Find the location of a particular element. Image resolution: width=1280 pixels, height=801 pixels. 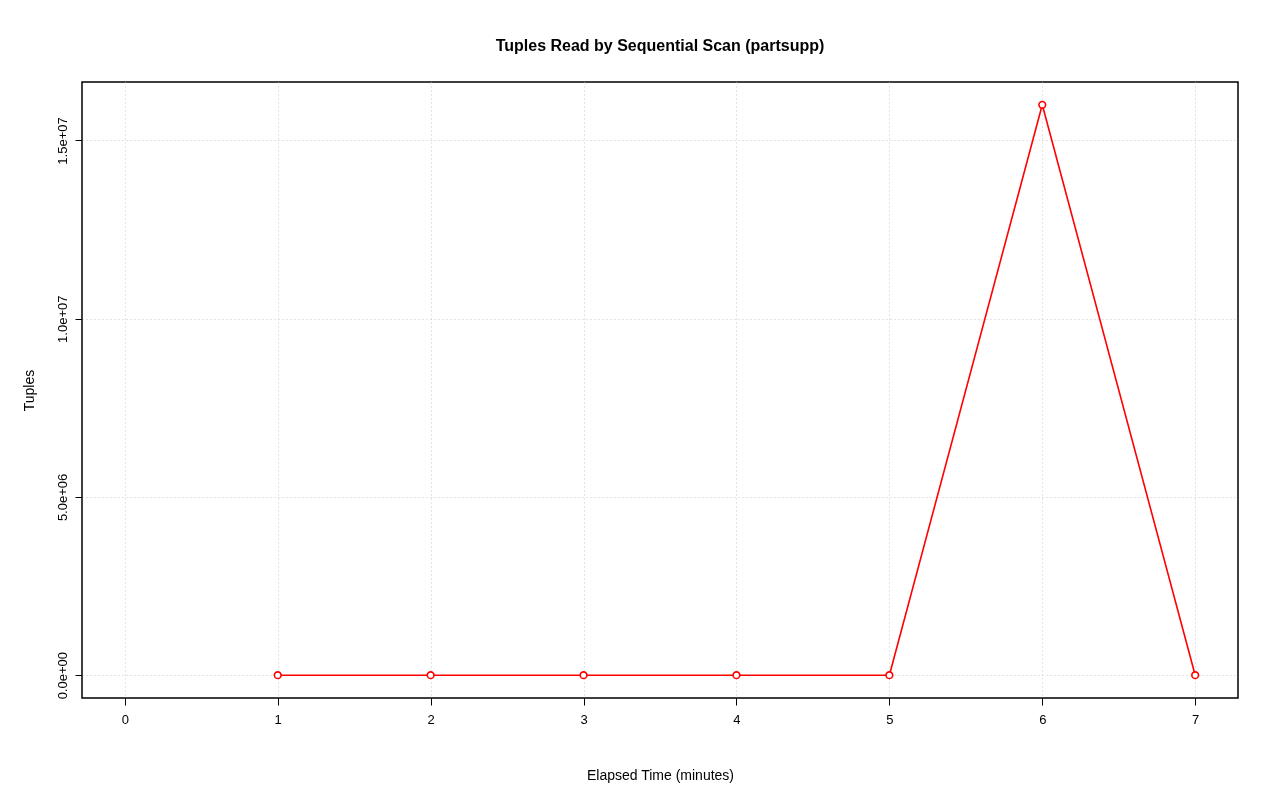

y-tick-label: 1.0e+07 is located at coordinates (62, 319).